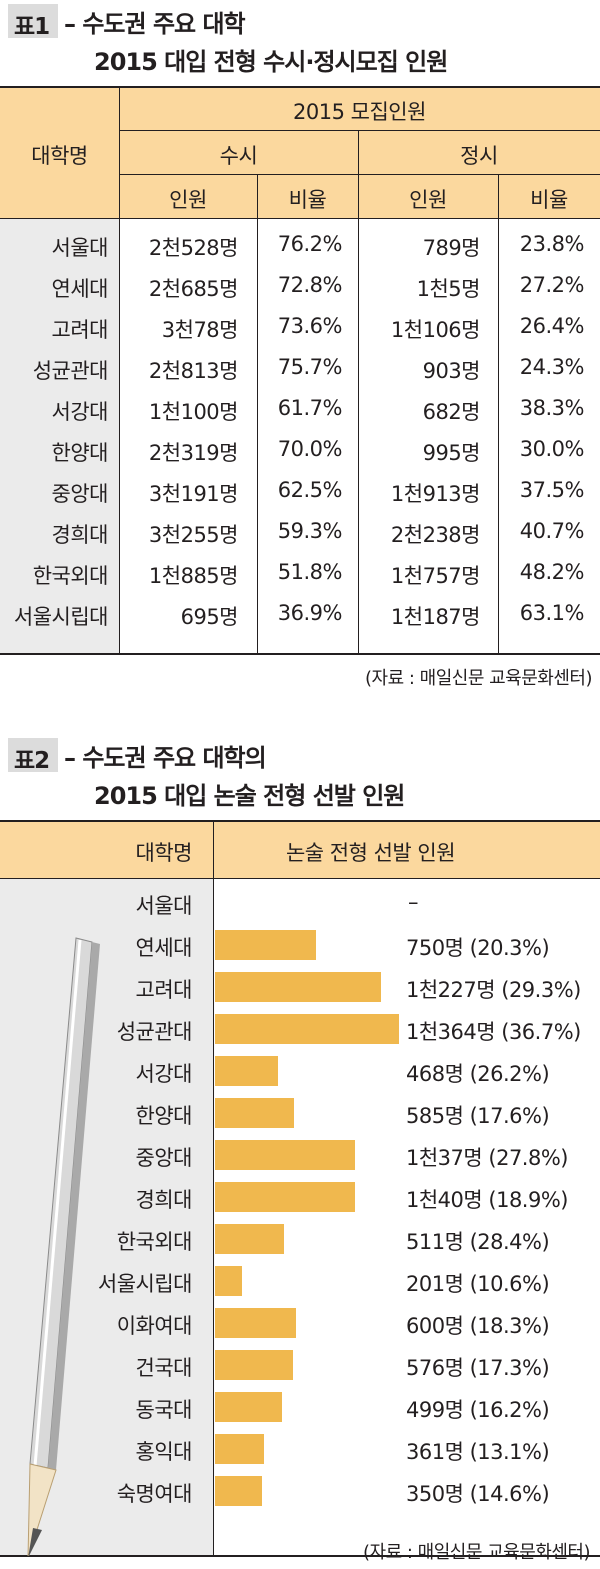 Image resolution: width=600 pixels, height=1569 pixels. Describe the element at coordinates (428, 200) in the screenshot. I see `table1-header-jeongsi-count: 인원` at that location.